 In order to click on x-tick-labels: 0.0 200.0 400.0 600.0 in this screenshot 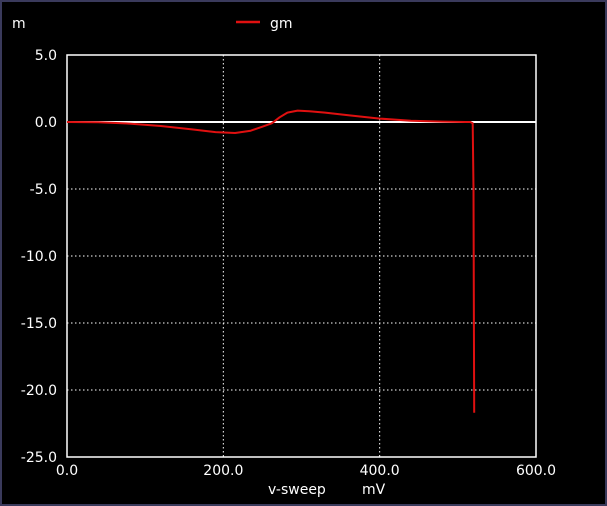, I will do `click(306, 471)`.